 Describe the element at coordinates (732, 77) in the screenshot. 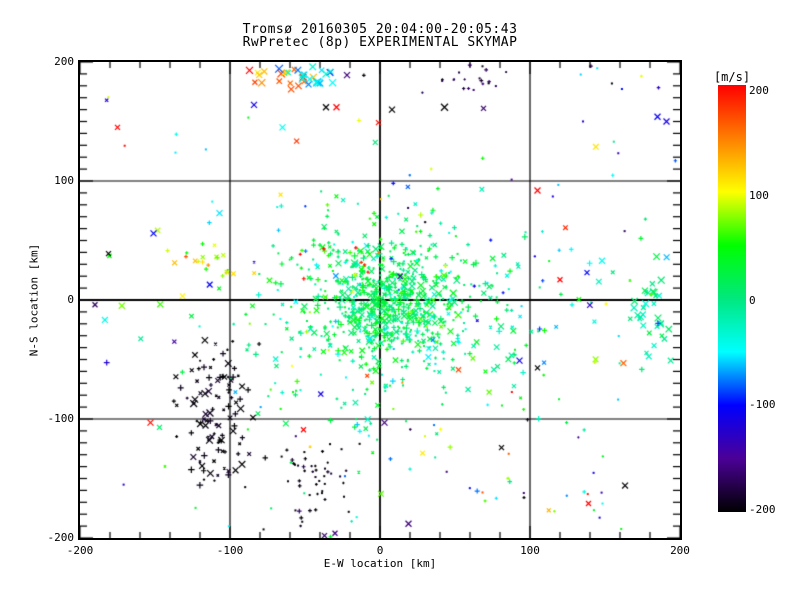

I see `colorbar-units-label: [m/s]` at that location.